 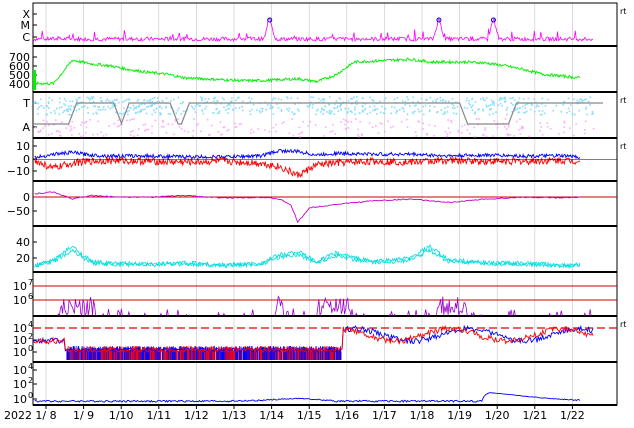 What do you see at coordinates (309, 415) in the screenshot?
I see `date-tick-label: 1/15` at bounding box center [309, 415].